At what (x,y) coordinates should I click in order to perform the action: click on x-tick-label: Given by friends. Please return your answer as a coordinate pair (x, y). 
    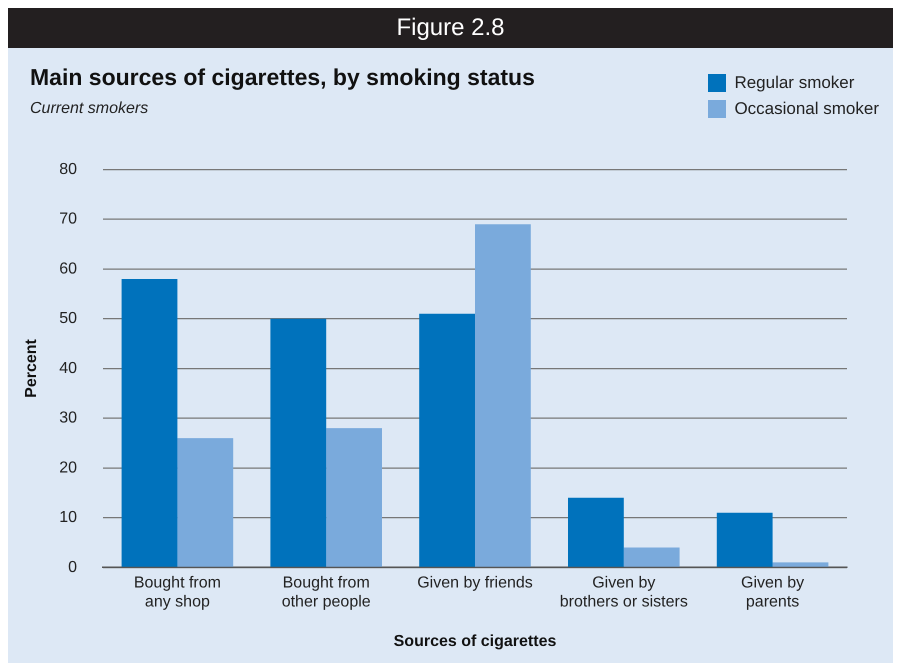
    Looking at the image, I should click on (475, 583).